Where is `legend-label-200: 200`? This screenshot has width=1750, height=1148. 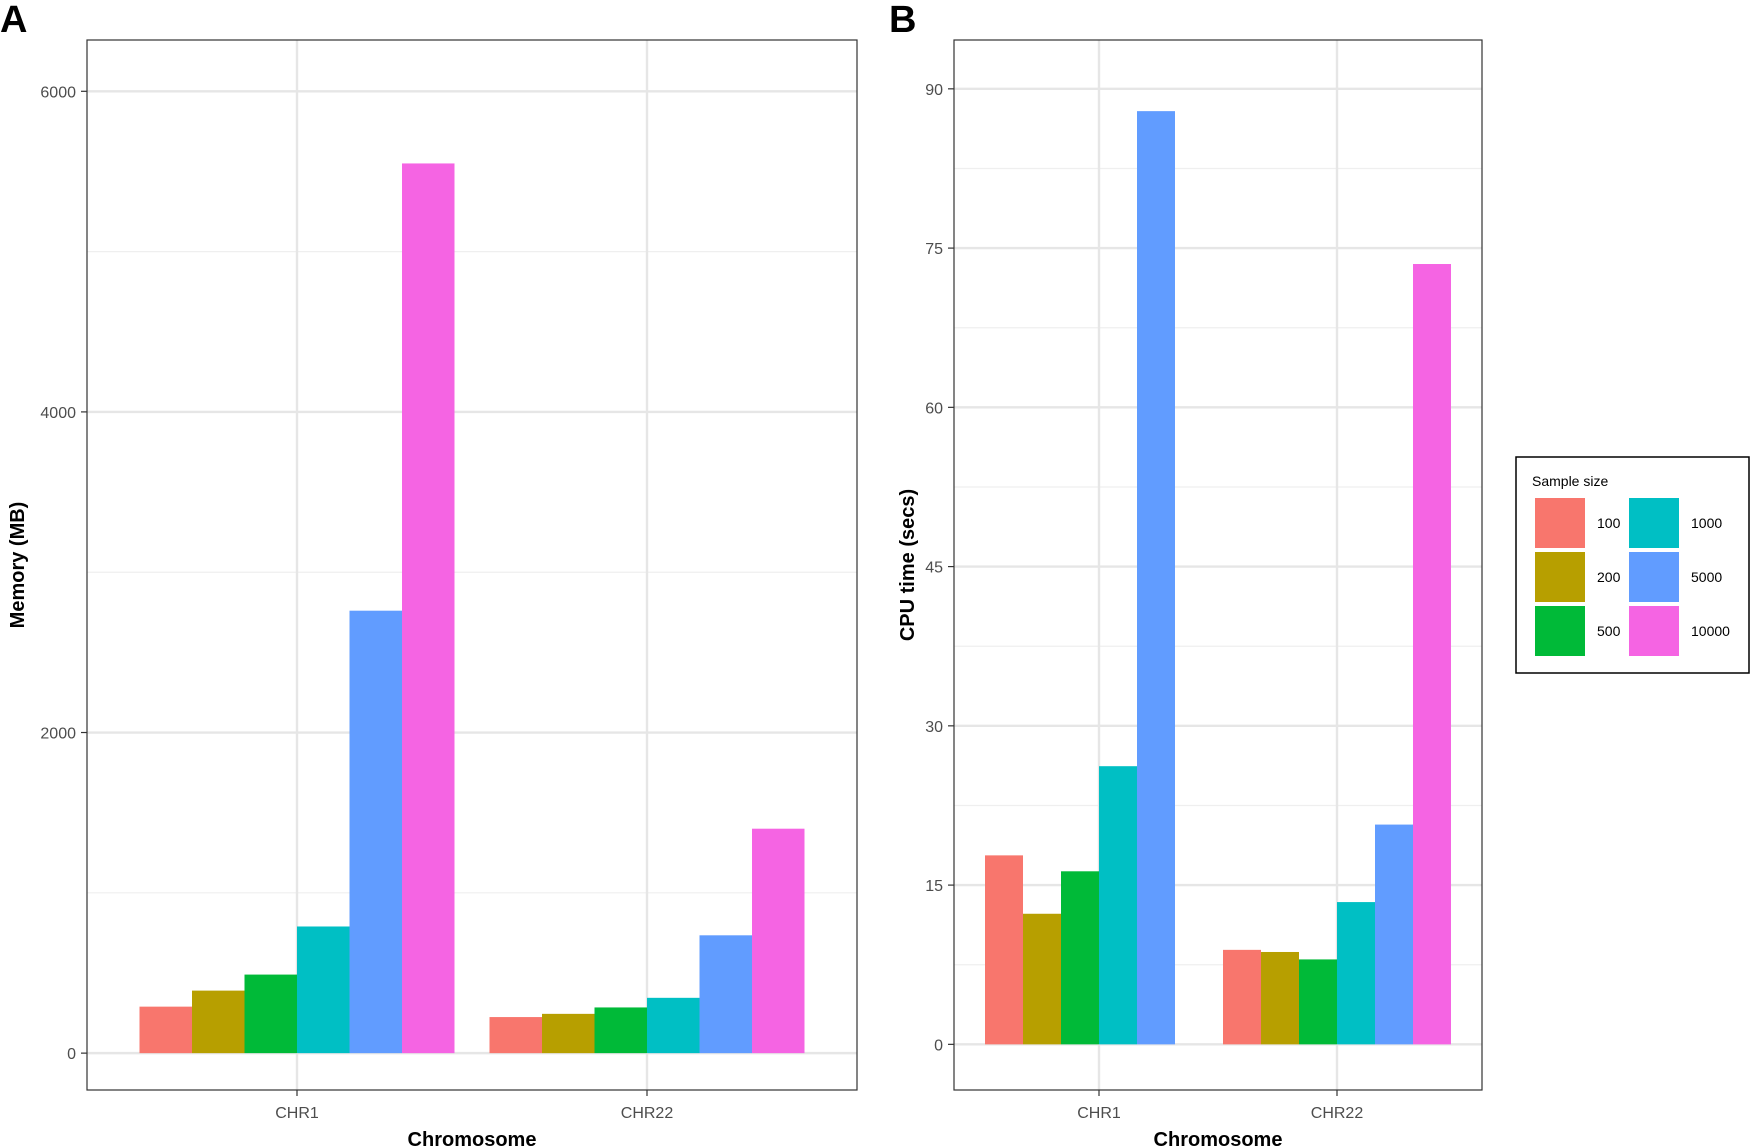
legend-label-200: 200 is located at coordinates (1609, 577).